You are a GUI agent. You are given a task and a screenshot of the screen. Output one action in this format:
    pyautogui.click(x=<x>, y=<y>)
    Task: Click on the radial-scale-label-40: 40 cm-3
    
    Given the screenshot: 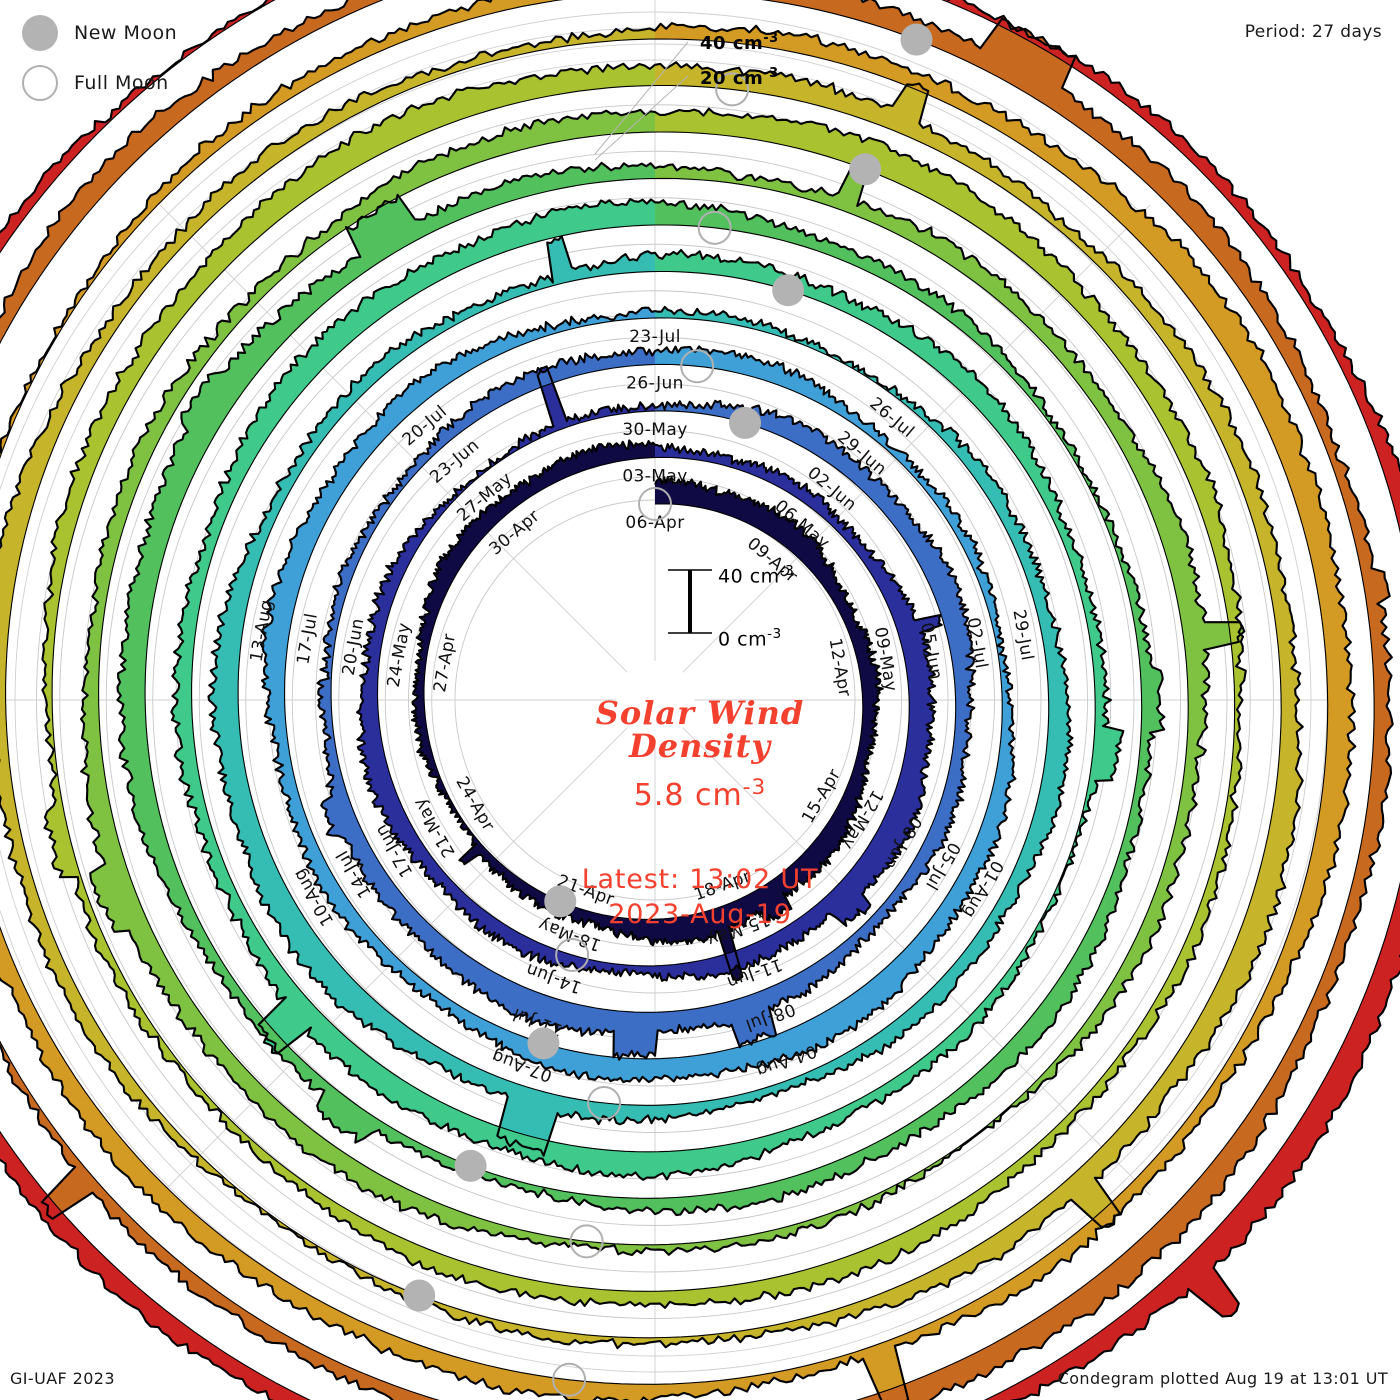 What is the action you would take?
    pyautogui.click(x=739, y=42)
    